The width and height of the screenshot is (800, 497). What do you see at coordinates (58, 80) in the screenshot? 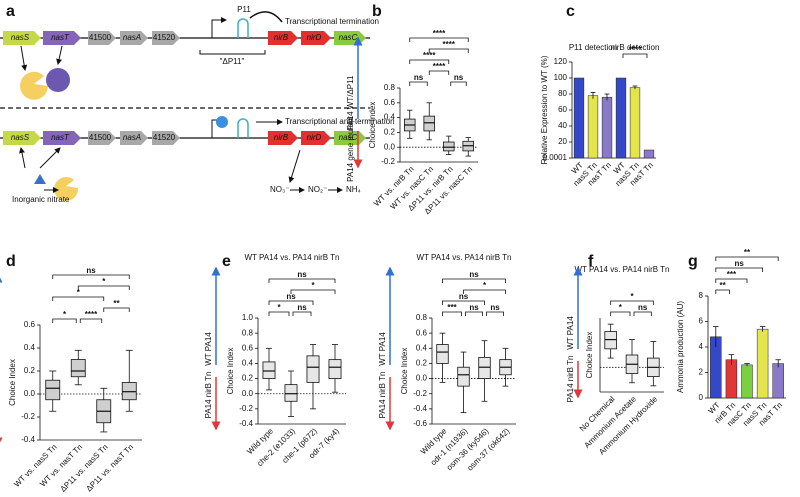
I see `nasT-protein` at bounding box center [58, 80].